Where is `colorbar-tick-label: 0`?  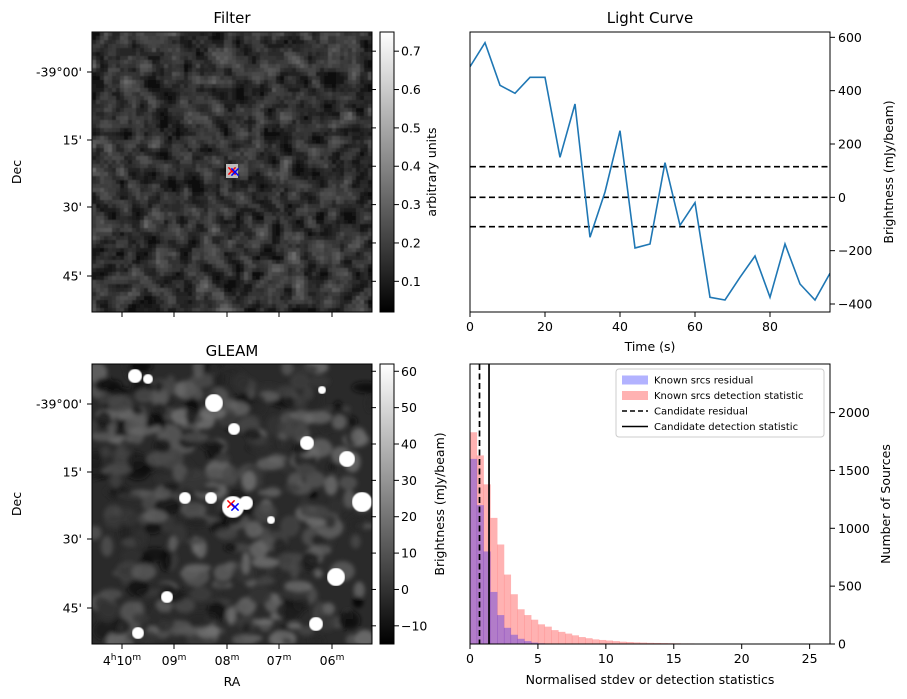
colorbar-tick-label: 0 is located at coordinates (405, 589).